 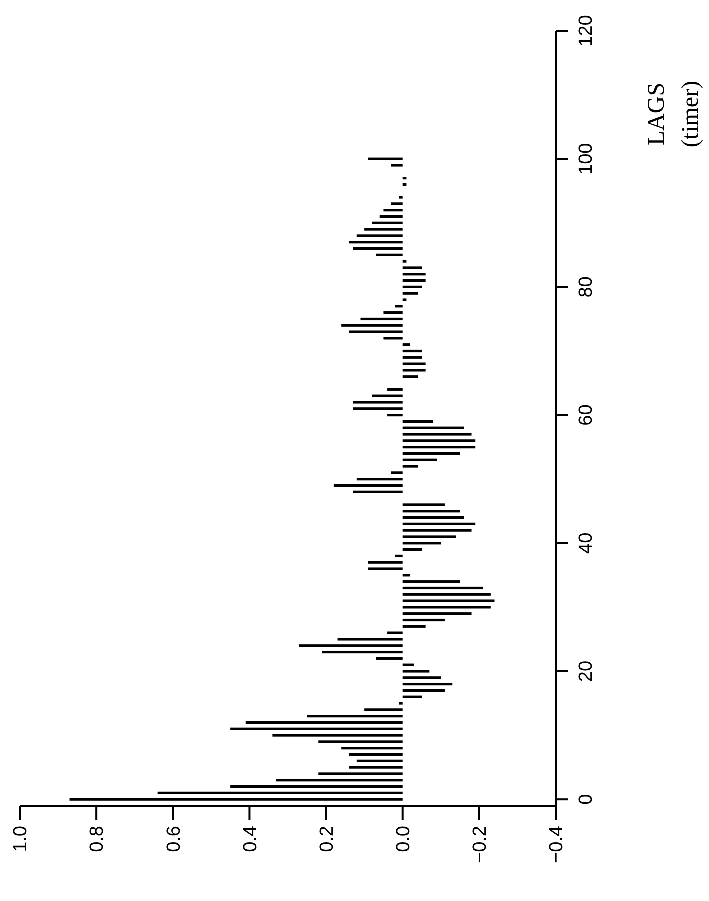 What do you see at coordinates (586, 159) in the screenshot?
I see `y-tick-label: 100` at bounding box center [586, 159].